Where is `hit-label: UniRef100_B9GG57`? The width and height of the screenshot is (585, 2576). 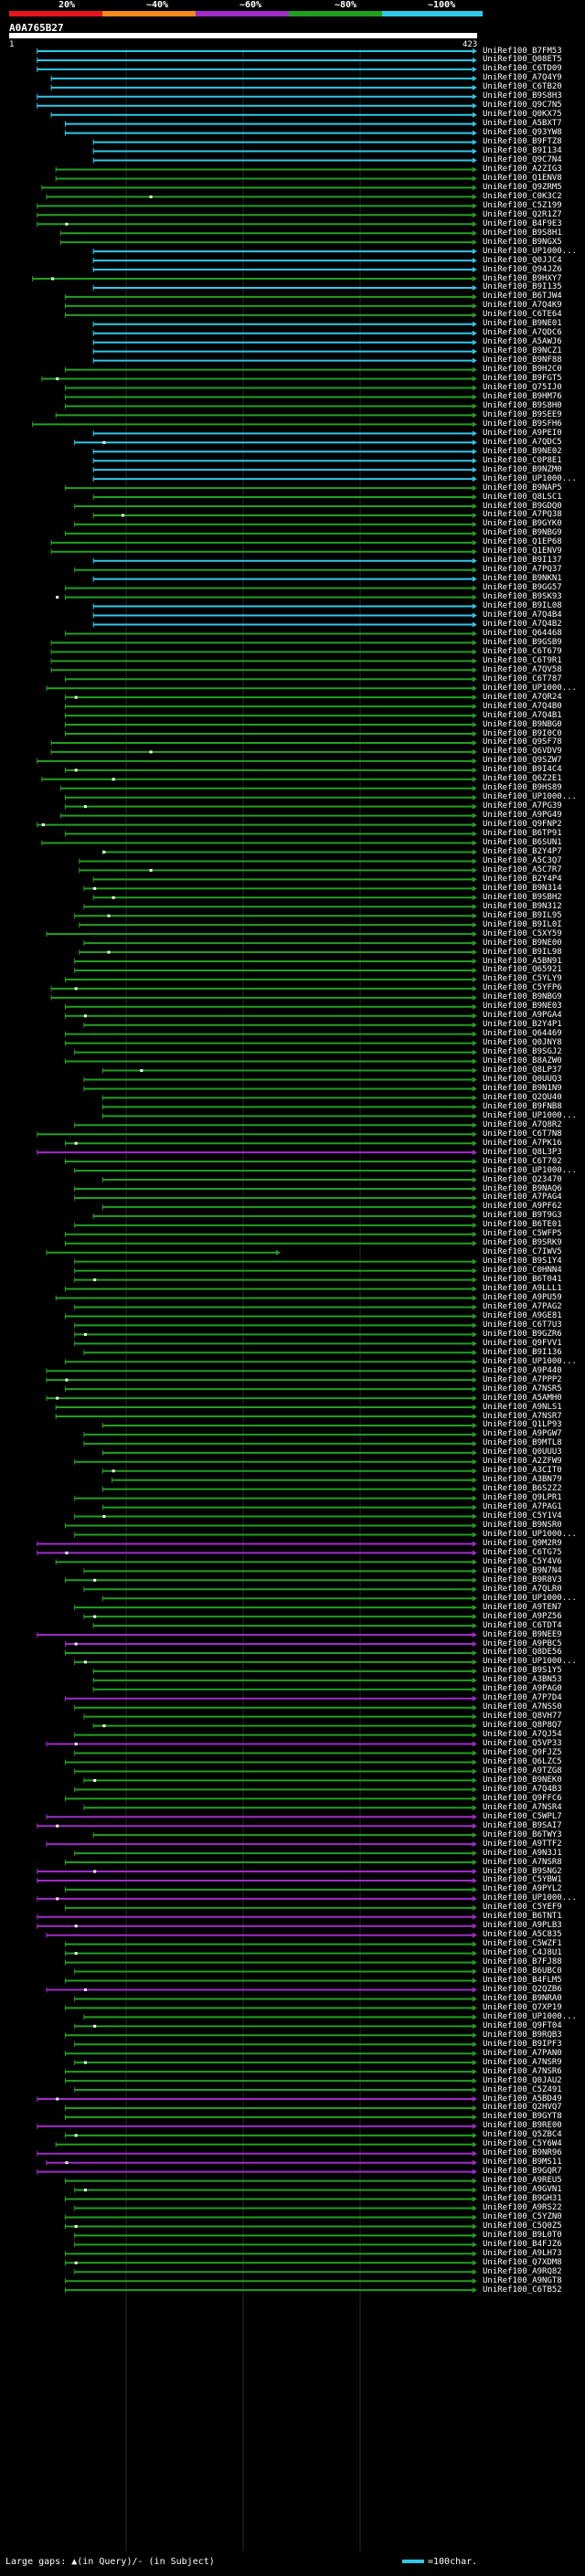
hit-label: UniRef100_B9GG57 is located at coordinates (522, 588).